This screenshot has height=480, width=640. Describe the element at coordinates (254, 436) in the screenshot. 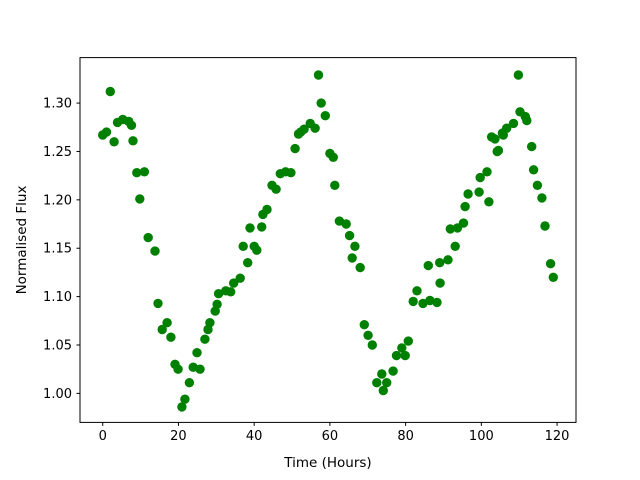

I see `x-tick-label: 40` at that location.